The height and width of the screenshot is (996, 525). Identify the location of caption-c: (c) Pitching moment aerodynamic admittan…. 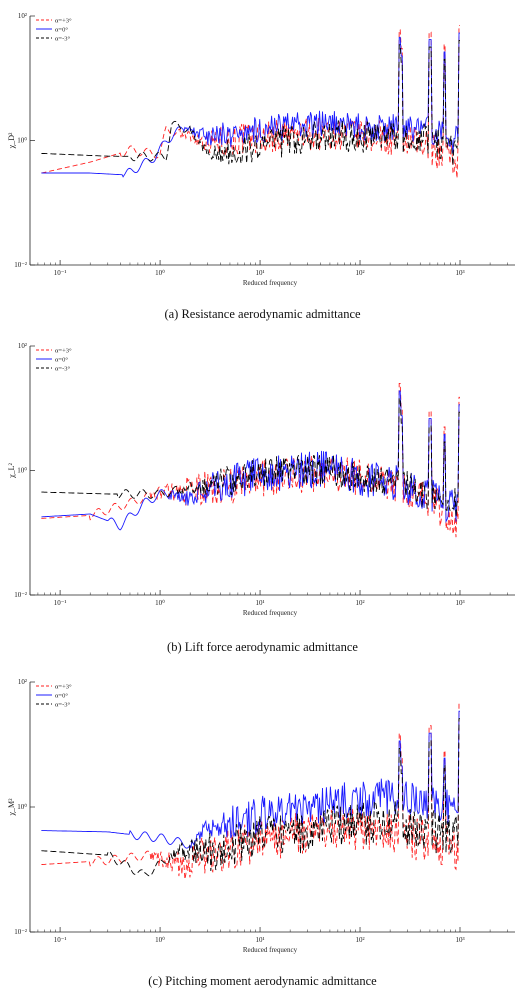
(262, 981).